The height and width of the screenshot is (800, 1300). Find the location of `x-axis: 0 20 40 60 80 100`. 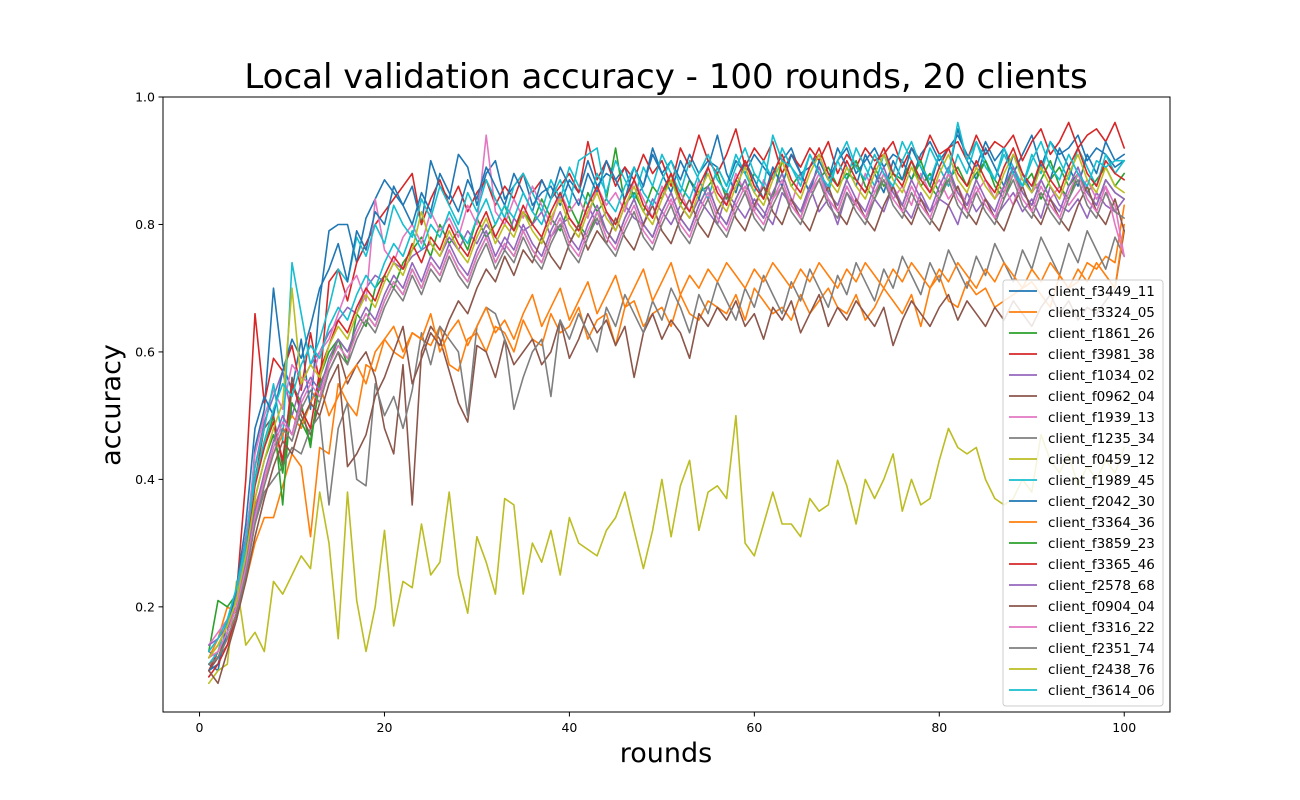

x-axis: 0 20 40 60 80 100 is located at coordinates (666, 723).